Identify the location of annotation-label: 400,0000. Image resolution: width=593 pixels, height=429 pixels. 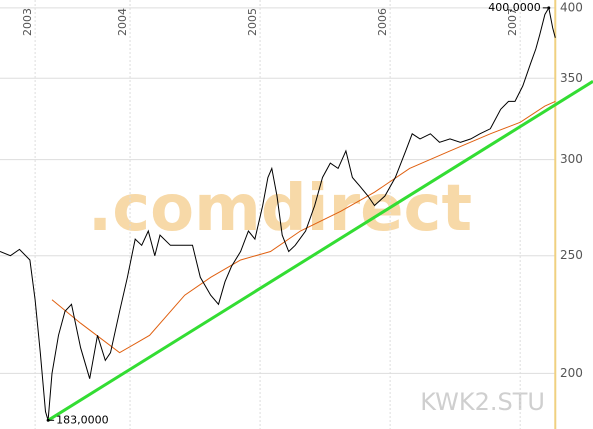
(514, 7).